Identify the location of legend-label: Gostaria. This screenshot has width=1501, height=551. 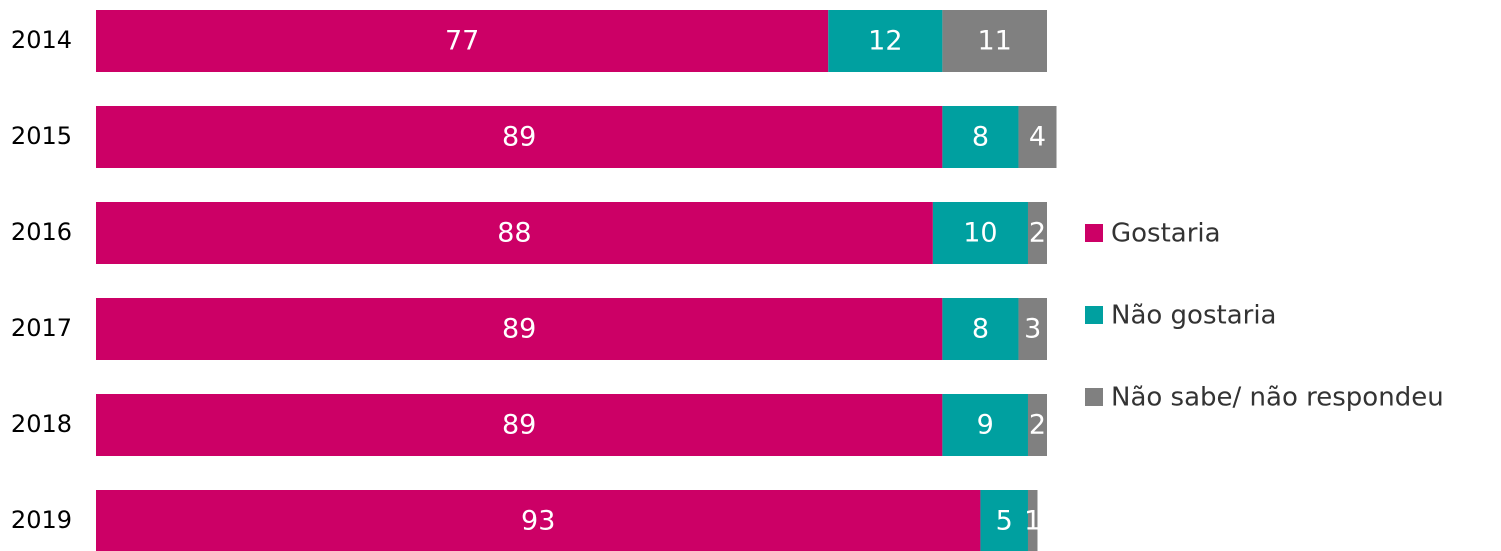
(1166, 234).